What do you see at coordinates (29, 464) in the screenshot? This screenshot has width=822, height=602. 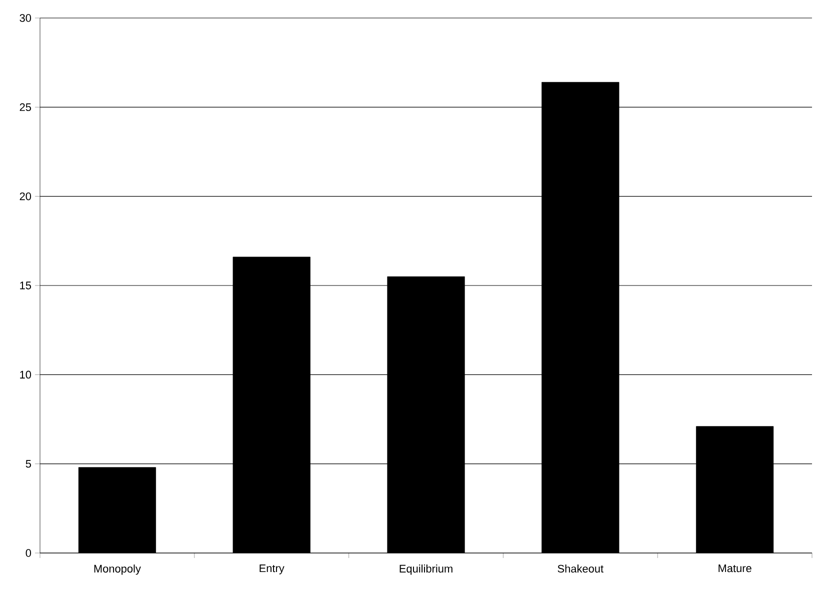 I see `y-tick-label: 5` at bounding box center [29, 464].